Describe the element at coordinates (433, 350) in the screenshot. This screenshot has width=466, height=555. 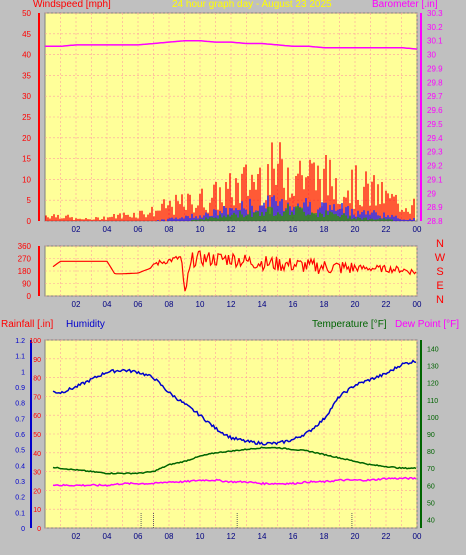
I see `temperature-y-tick-label: 140` at that location.